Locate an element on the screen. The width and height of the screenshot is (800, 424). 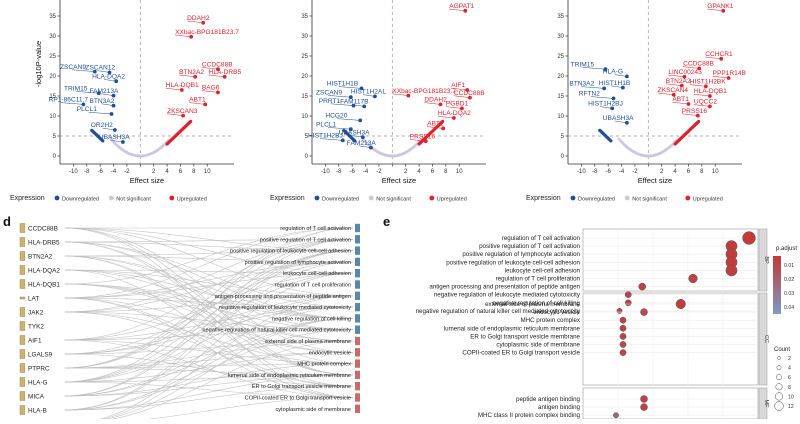
gene-node-label: AIF1 is located at coordinates (35, 340).